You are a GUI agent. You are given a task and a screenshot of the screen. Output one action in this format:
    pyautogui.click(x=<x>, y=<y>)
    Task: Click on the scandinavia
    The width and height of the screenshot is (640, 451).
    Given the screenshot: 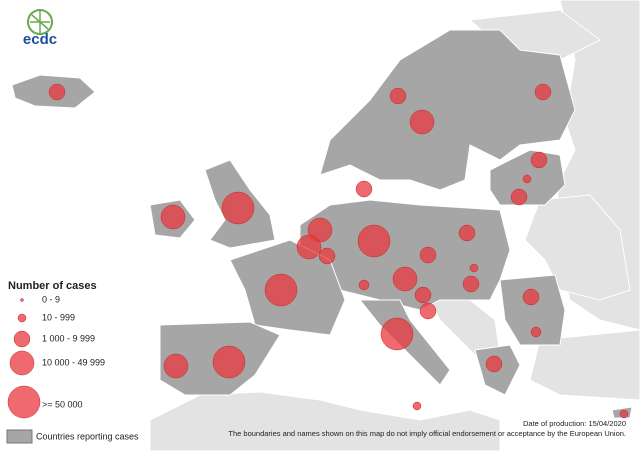 What is the action you would take?
    pyautogui.click(x=447, y=110)
    